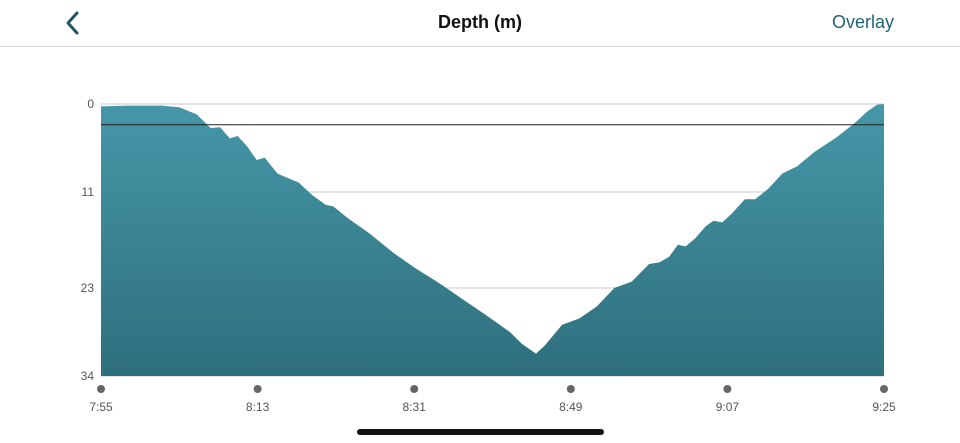 The width and height of the screenshot is (960, 443). What do you see at coordinates (884, 407) in the screenshot?
I see `x-tick-label: 9:25` at bounding box center [884, 407].